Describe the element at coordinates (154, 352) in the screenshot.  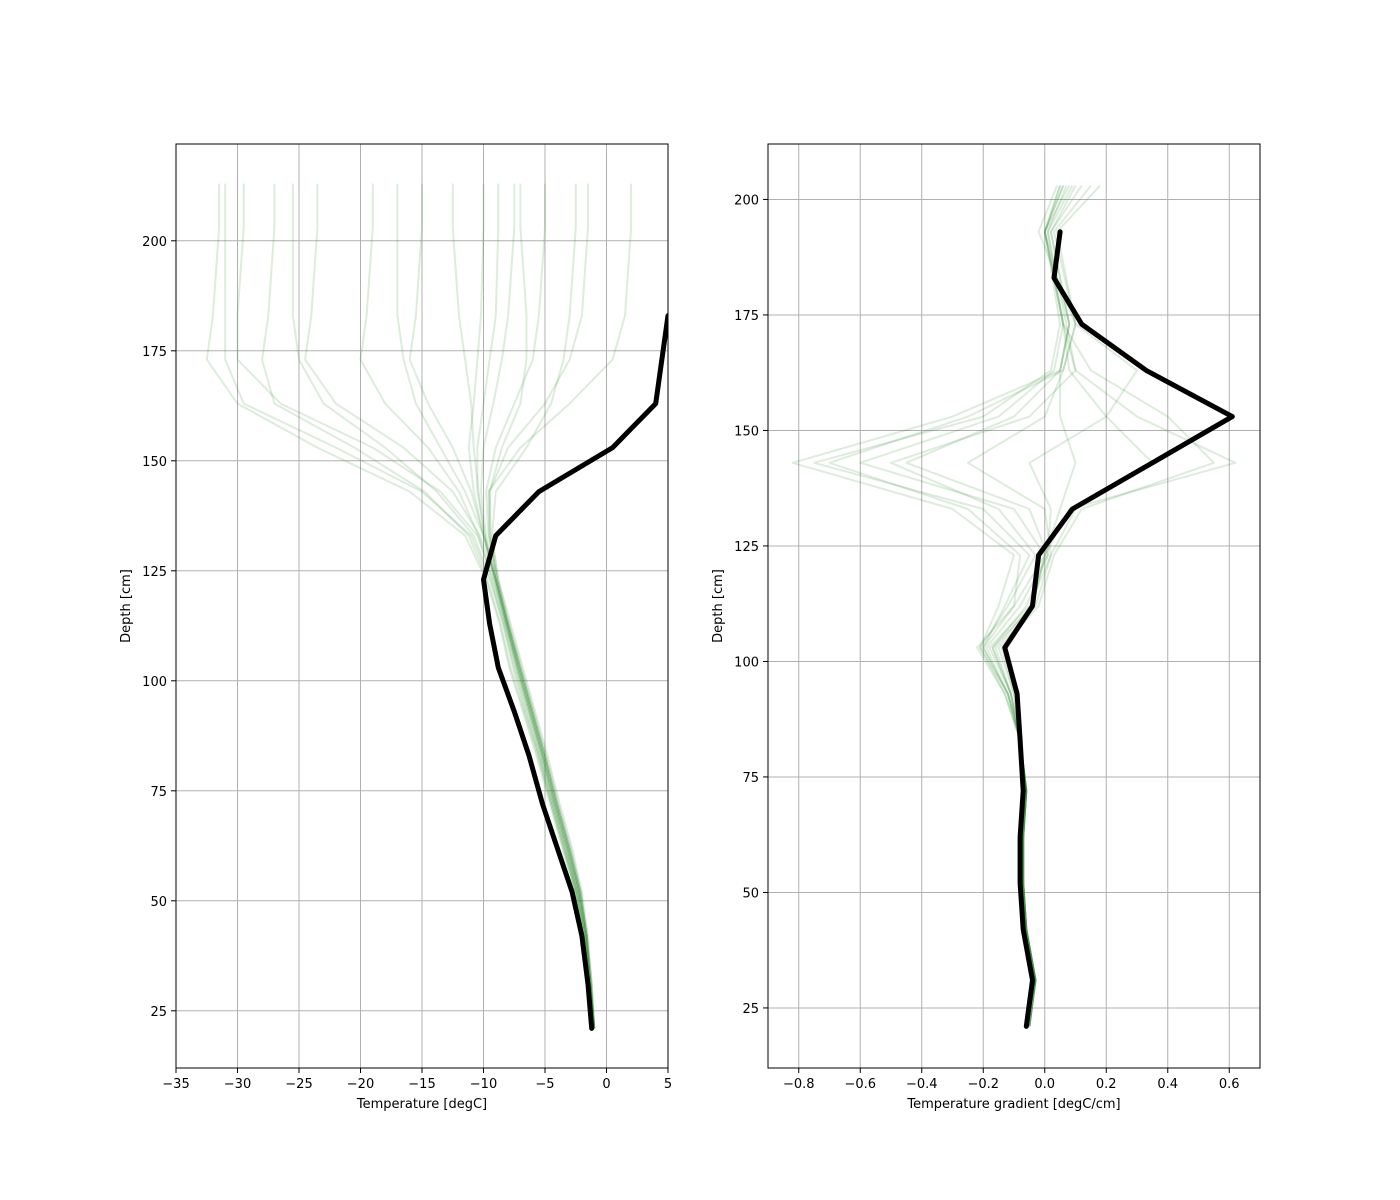
I see `temperature-y-tick-label: 175` at that location.